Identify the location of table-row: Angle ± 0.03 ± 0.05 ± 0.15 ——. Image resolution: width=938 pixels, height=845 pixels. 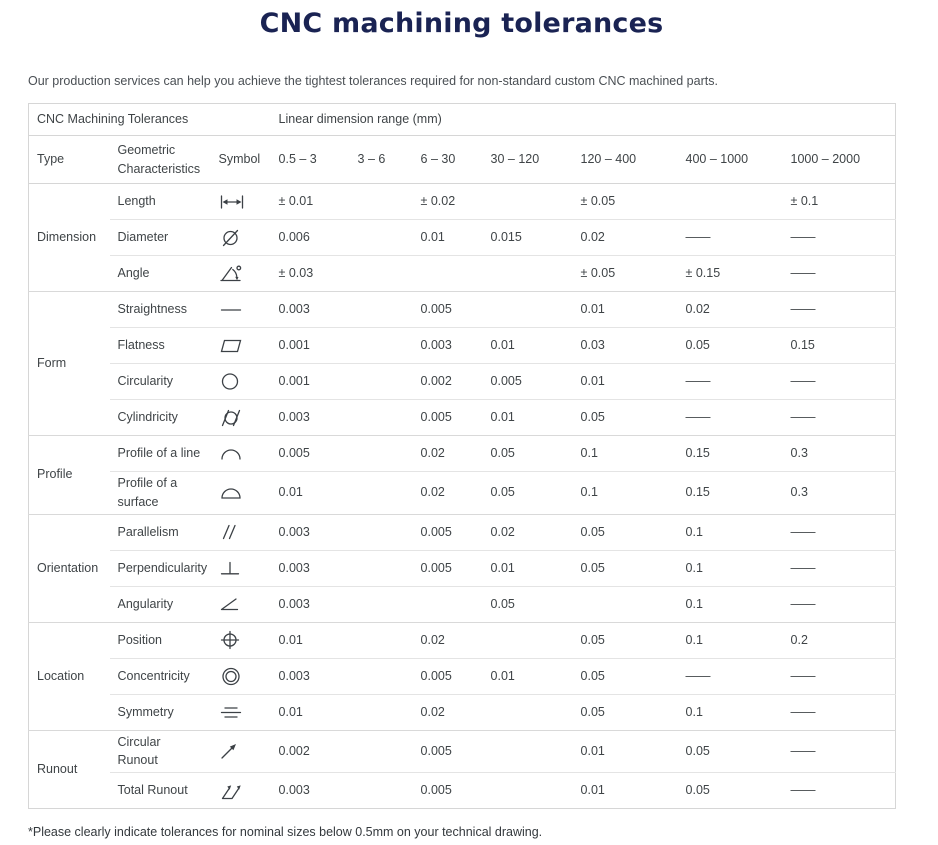
(462, 273).